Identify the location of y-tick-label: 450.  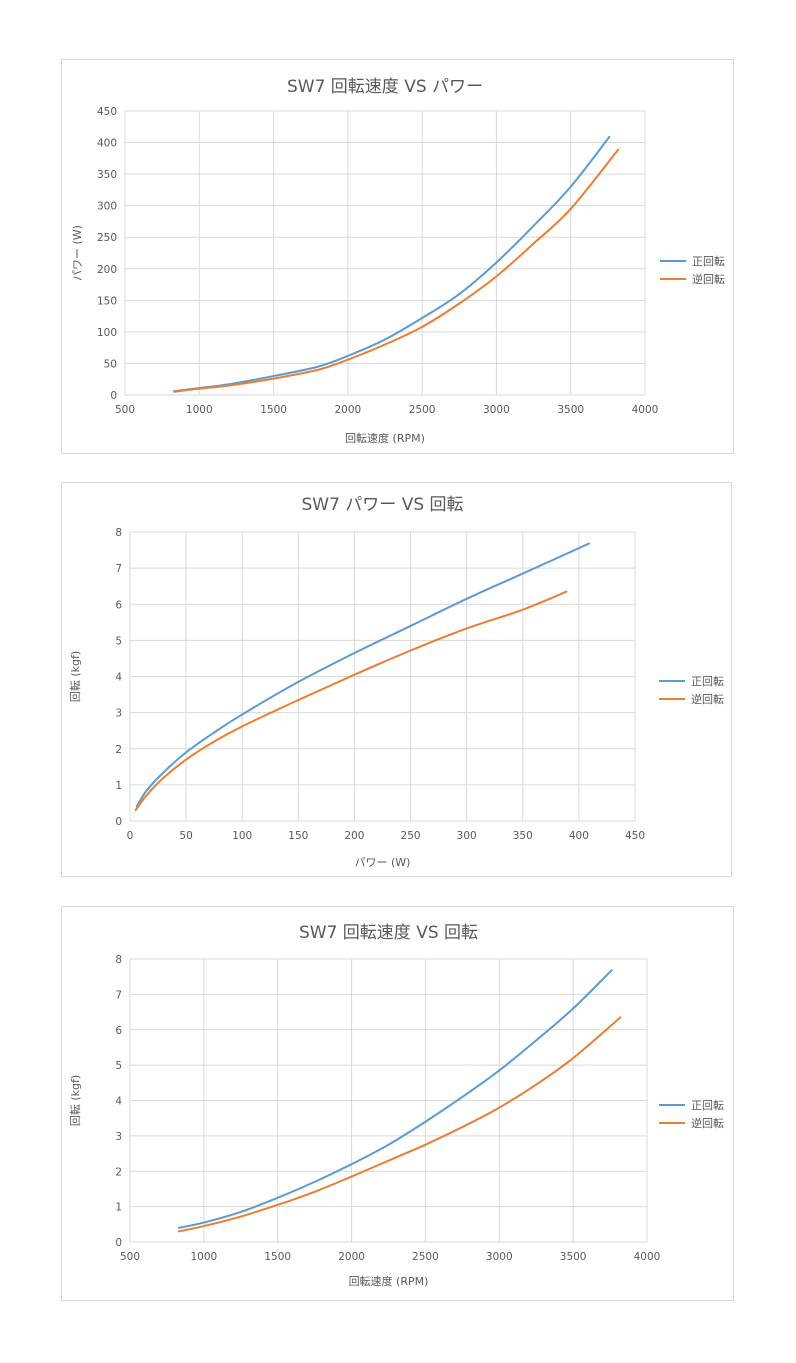
(107, 112).